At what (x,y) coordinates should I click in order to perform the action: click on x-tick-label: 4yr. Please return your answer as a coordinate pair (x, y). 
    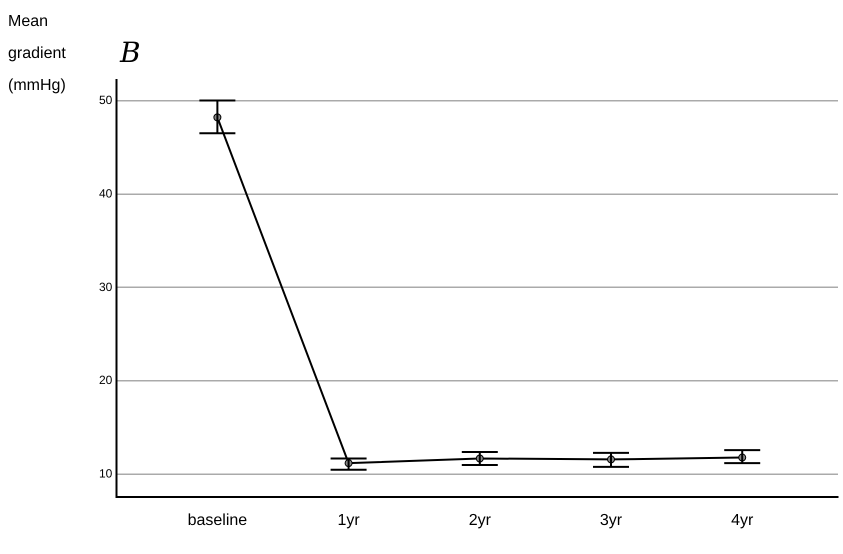
    Looking at the image, I should click on (742, 520).